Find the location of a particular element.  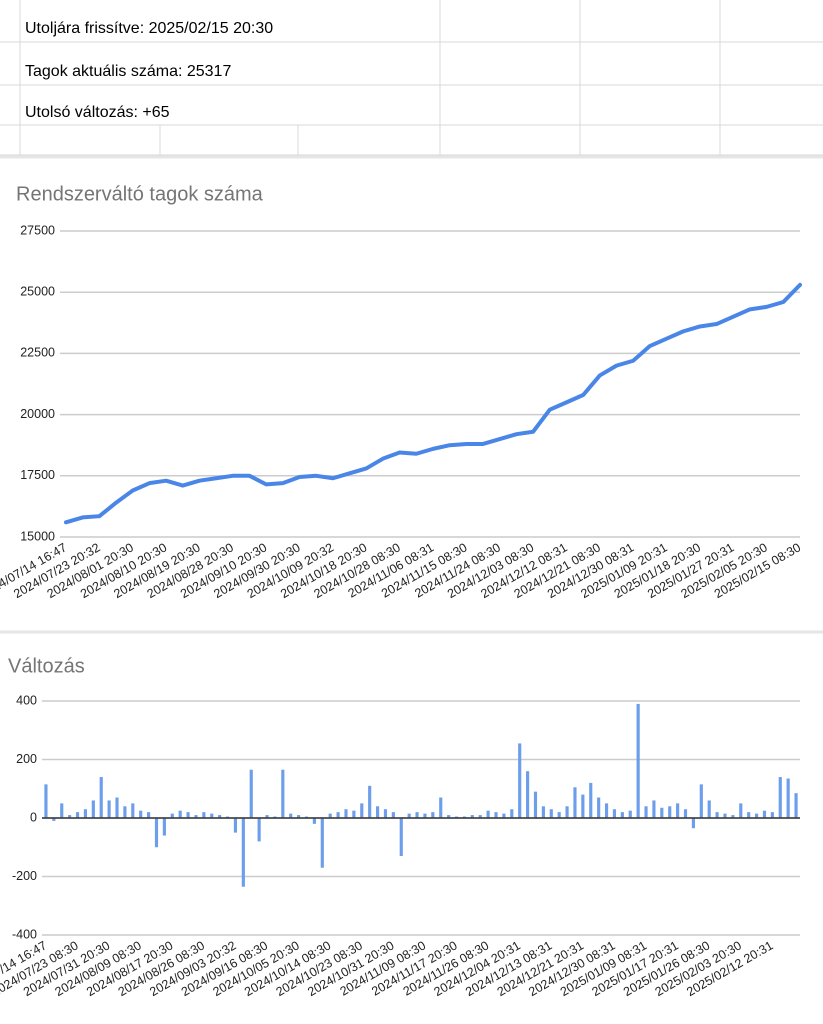

sheet-cell: Tagok aktuális száma: 25317 is located at coordinates (128, 71).